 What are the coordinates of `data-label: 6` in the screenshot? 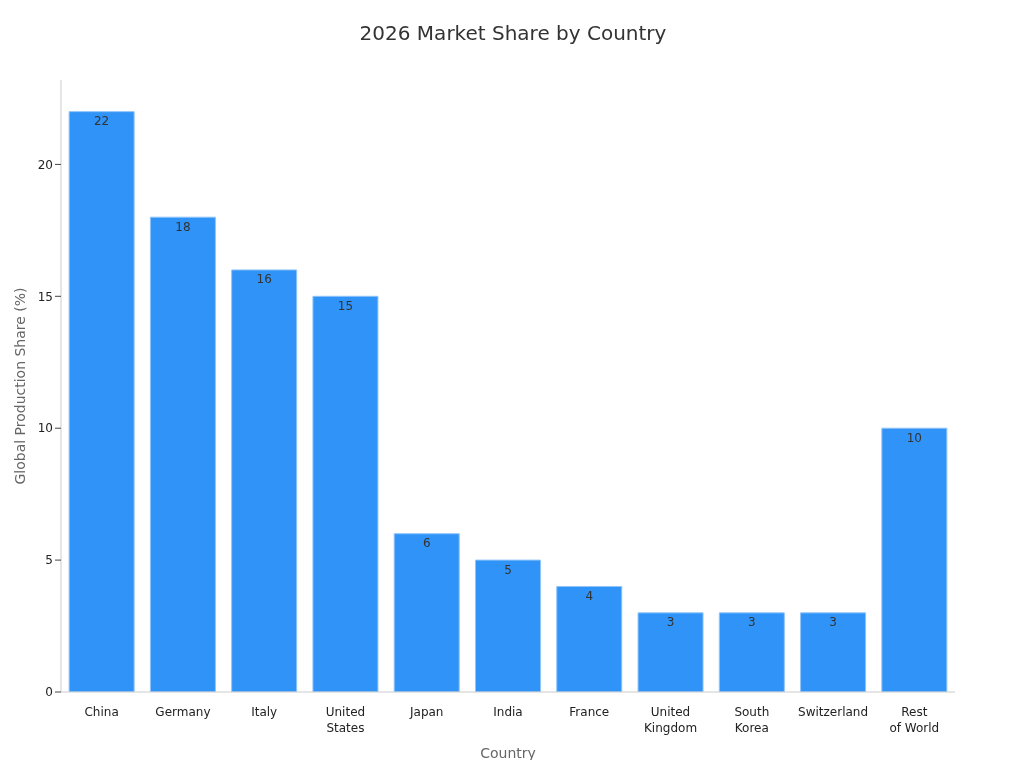 It's located at (426, 543).